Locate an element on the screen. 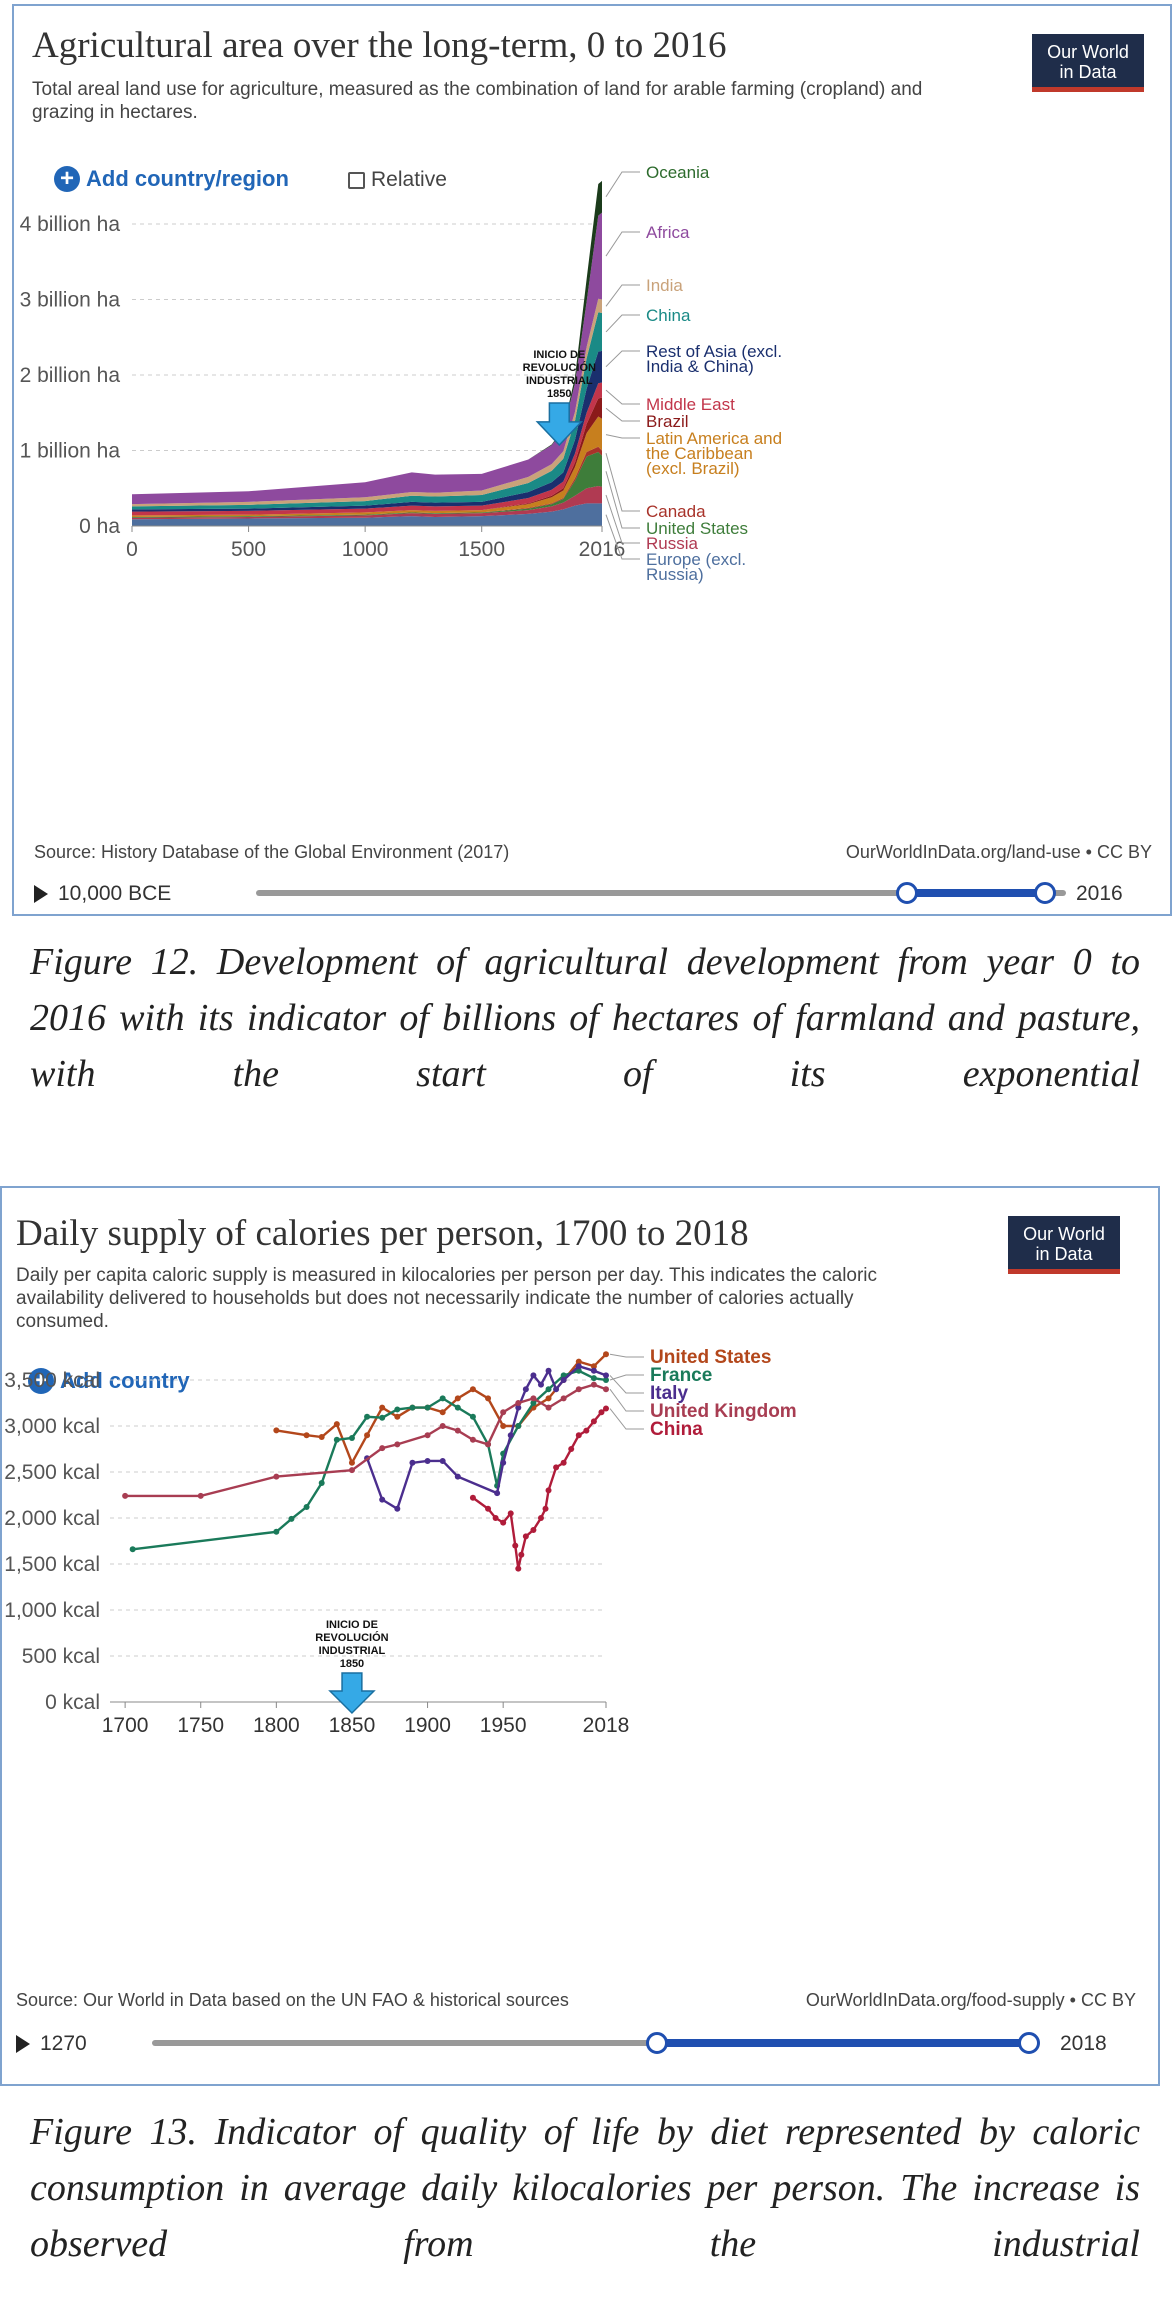  y-tick-label: 2 billion ha is located at coordinates (70, 375).